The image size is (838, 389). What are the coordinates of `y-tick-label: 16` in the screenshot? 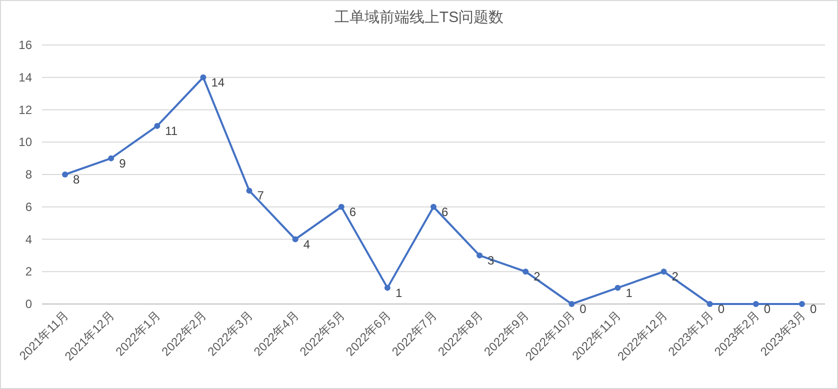 It's located at (25, 45).